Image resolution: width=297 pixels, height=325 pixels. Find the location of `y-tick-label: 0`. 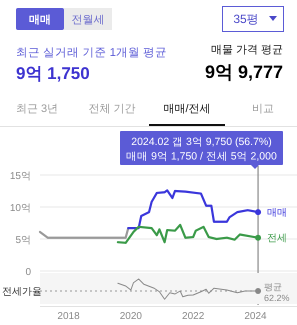

y-tick-label: 0 is located at coordinates (28, 272).